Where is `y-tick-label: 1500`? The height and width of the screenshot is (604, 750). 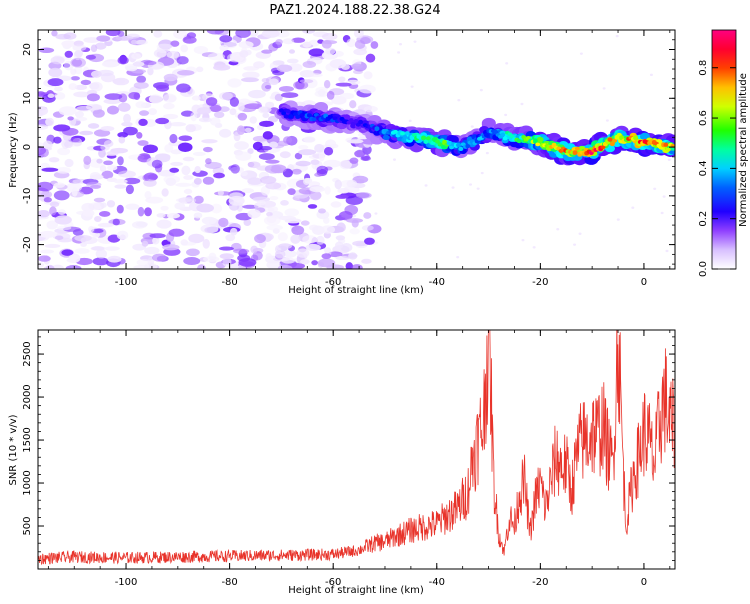 y-tick-label: 1500 is located at coordinates (27, 439).